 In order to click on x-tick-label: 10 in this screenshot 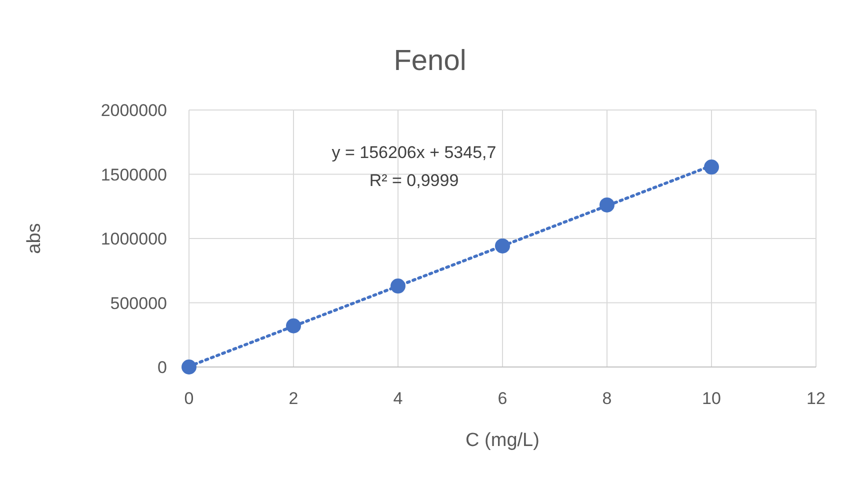, I will do `click(711, 398)`.